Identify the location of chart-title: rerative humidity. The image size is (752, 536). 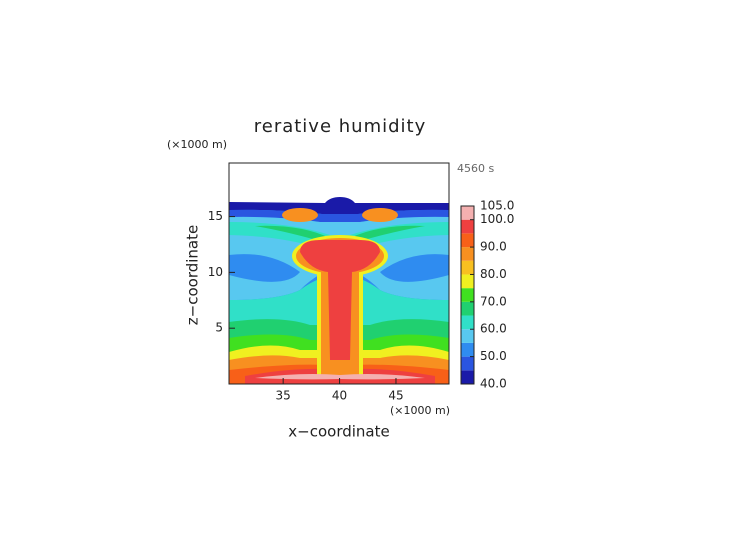
(340, 126).